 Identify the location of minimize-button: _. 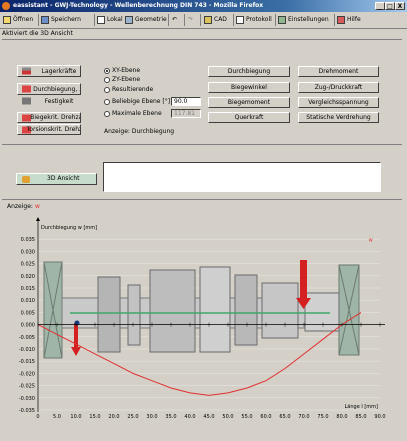
(380, 6).